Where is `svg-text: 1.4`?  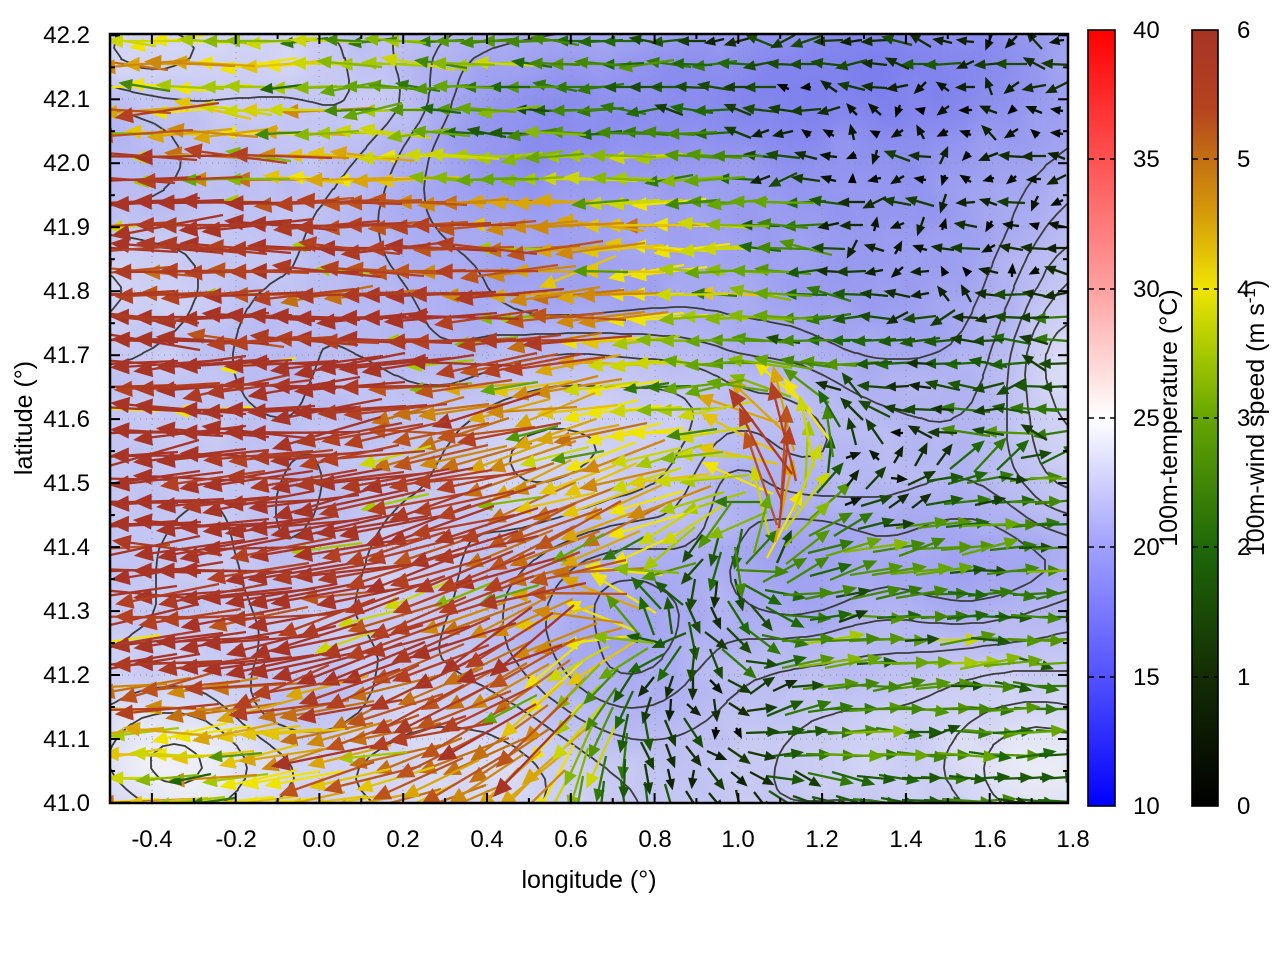 svg-text: 1.4 is located at coordinates (905, 839).